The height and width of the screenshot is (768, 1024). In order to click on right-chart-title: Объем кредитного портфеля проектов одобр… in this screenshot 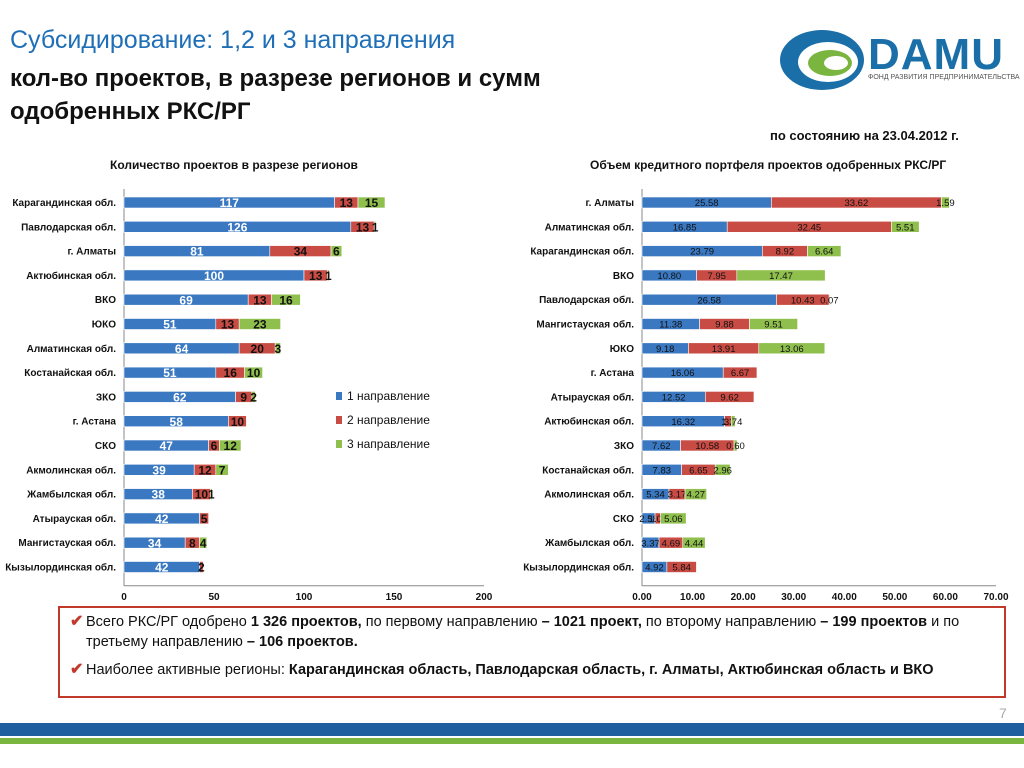, I will do `click(768, 165)`.